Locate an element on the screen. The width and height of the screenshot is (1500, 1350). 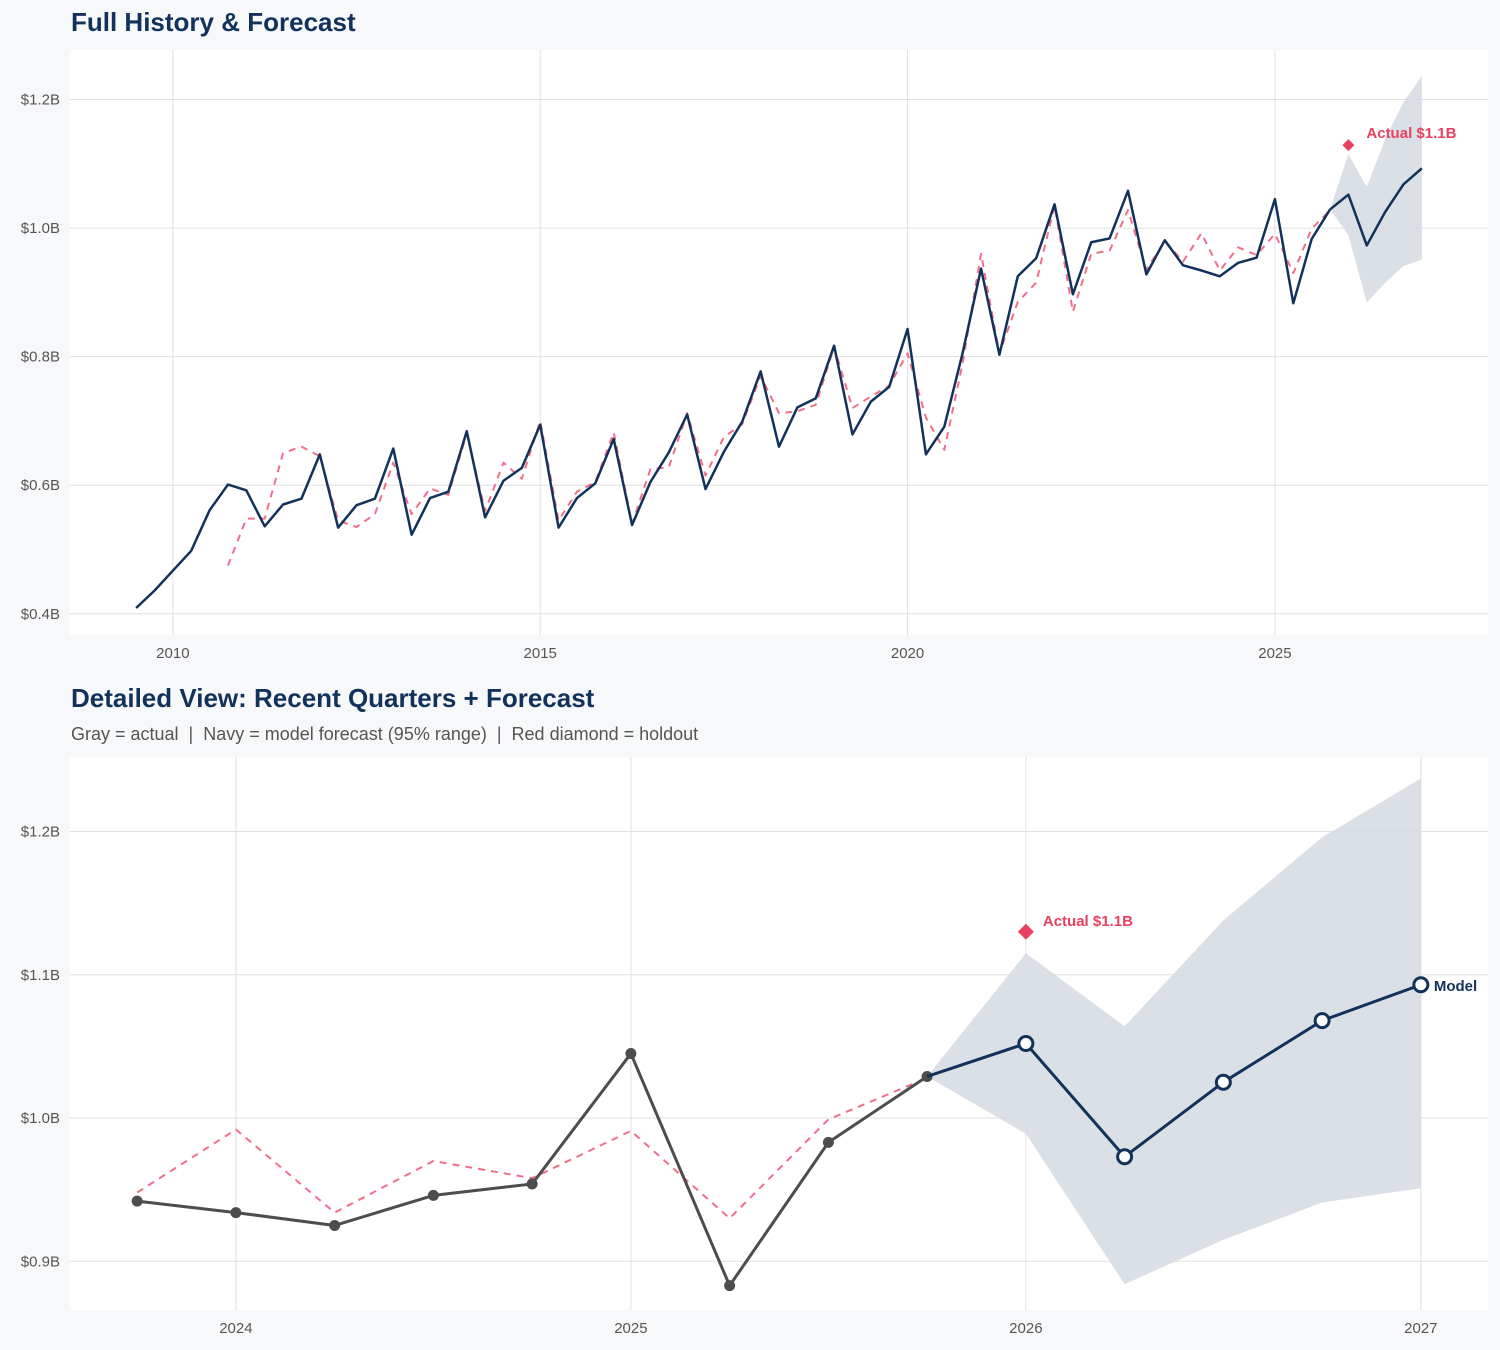
x-tick-label: 2027 is located at coordinates (1420, 1328).